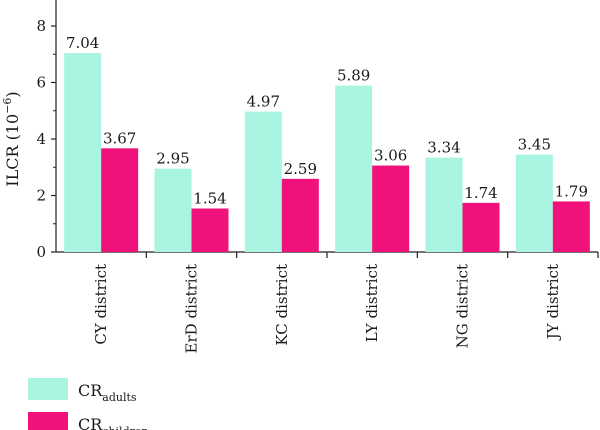  Describe the element at coordinates (48, 421) in the screenshot. I see `legend-swatch-children` at that location.